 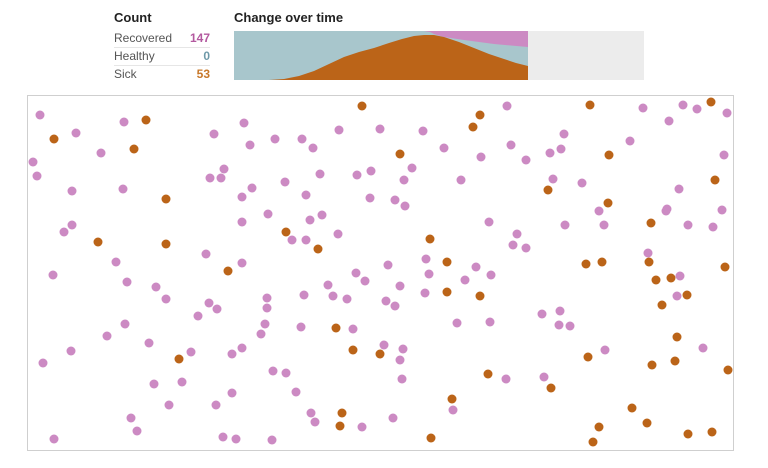 What do you see at coordinates (199, 38) in the screenshot?
I see `count-value-recovered: 147` at bounding box center [199, 38].